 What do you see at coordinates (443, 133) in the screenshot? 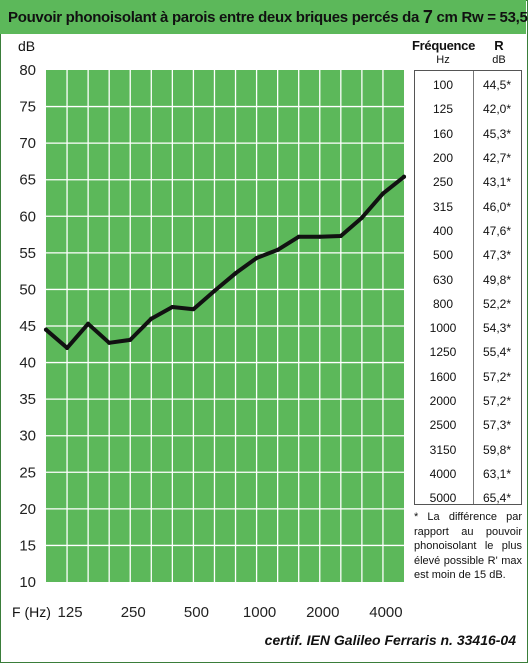
I see `table-cell-frequency: 160` at bounding box center [443, 133].